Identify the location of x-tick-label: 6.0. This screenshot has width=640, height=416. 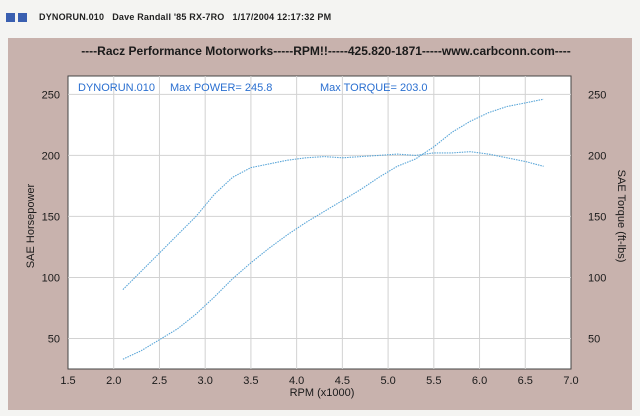
(479, 381).